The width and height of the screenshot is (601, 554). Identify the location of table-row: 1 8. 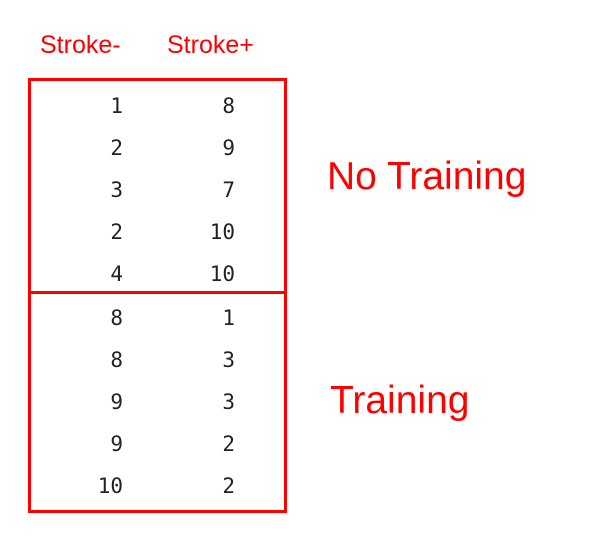
(157, 106).